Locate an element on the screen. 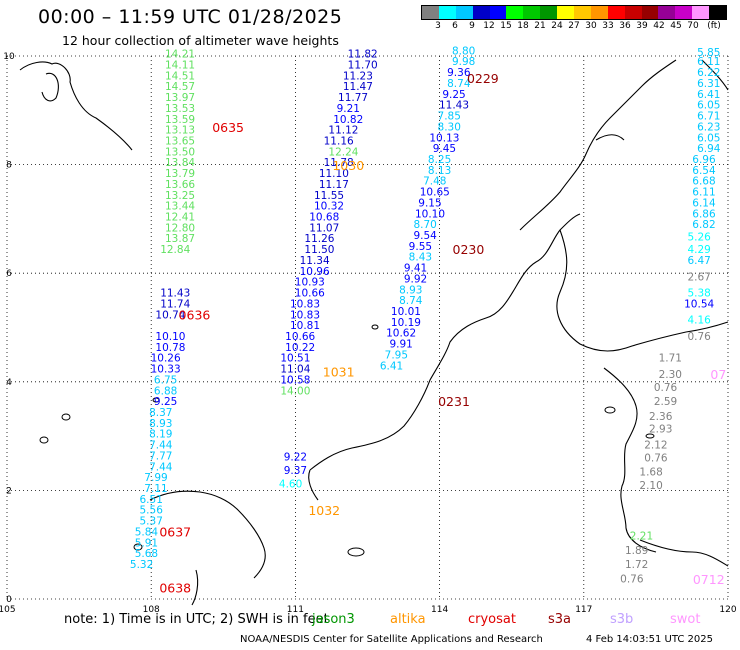 This screenshot has width=740, height=650. wave-height-value: 11.50 is located at coordinates (319, 250).